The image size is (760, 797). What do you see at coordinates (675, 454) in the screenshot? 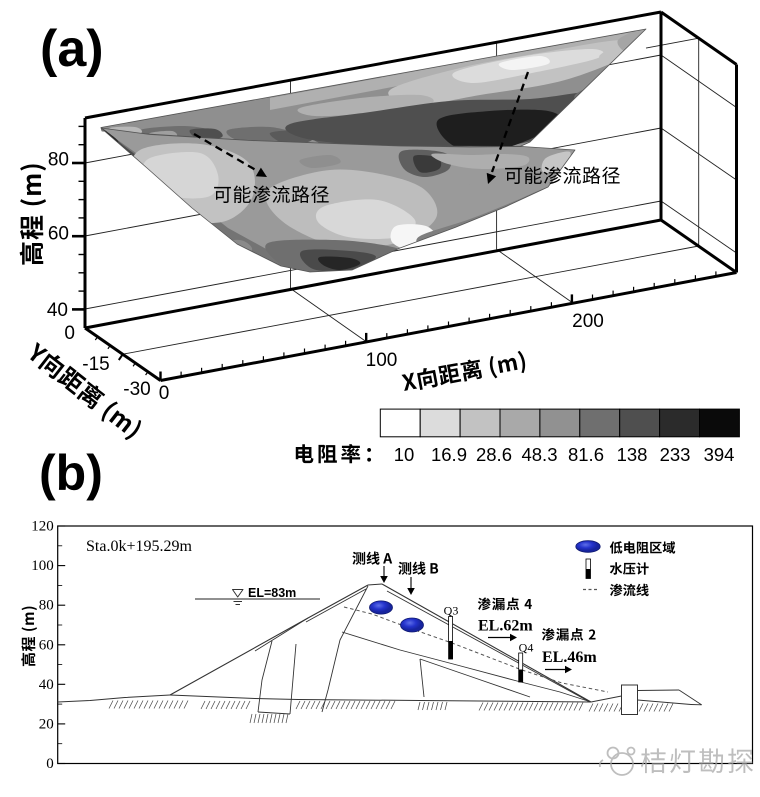
I see `svg-text: 233` at bounding box center [675, 454].